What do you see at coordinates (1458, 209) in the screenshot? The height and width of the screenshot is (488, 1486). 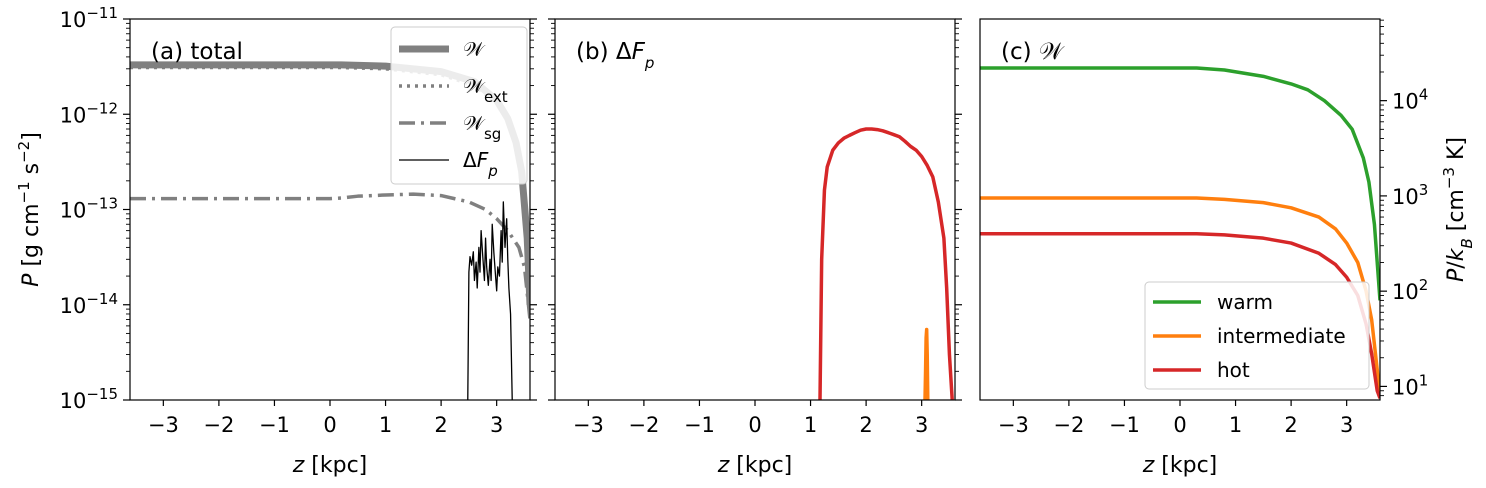 I see `y-axis-label-right: P/kB [cm−3 K]` at bounding box center [1458, 209].